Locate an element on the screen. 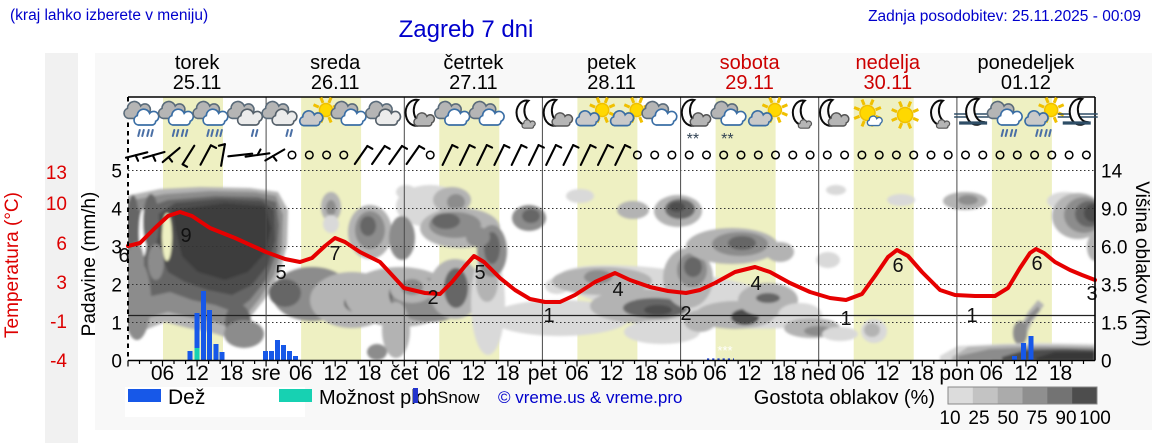  svg-text: (kraj lahko izberete v meniju) is located at coordinates (109, 15).